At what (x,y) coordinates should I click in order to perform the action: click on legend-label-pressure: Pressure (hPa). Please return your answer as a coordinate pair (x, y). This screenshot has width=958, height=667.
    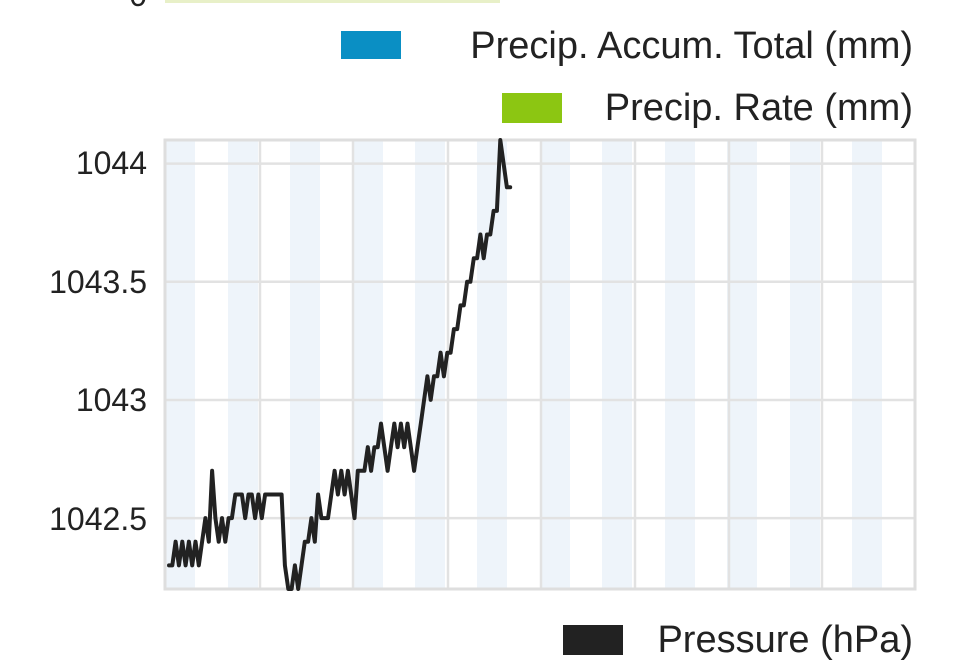
    Looking at the image, I should click on (785, 640).